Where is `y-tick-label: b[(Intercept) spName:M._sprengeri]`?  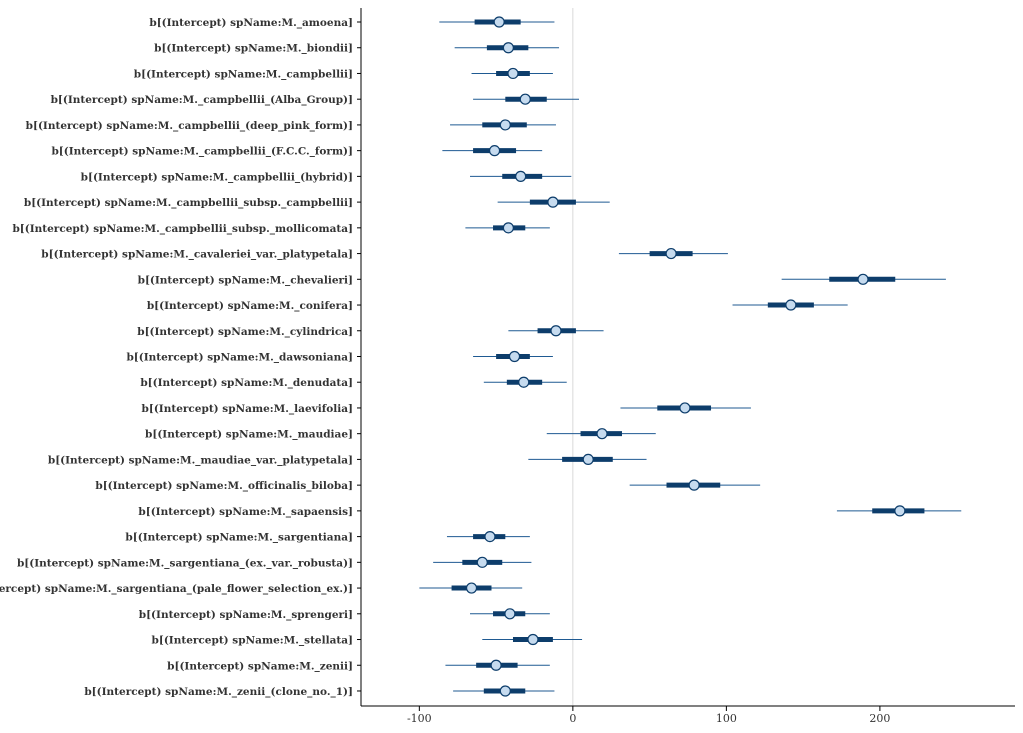 y-tick-label: b[(Intercept) spName:M._sprengeri] is located at coordinates (246, 615).